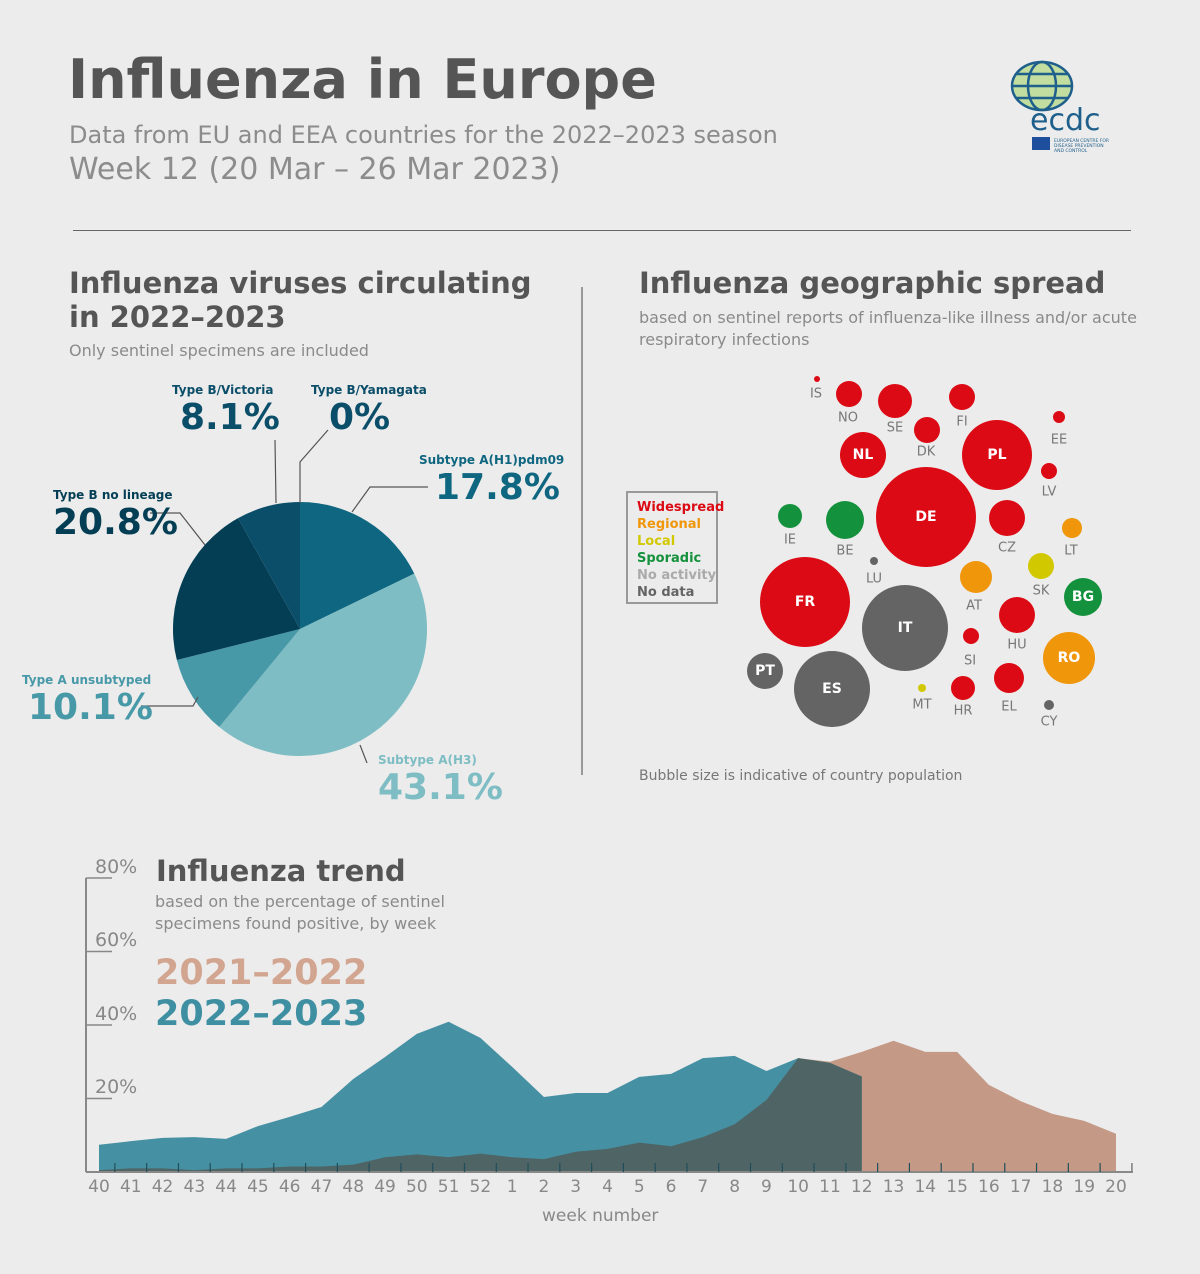 The height and width of the screenshot is (1274, 1200). I want to click on x-tick-label: 17, so click(1020, 1187).